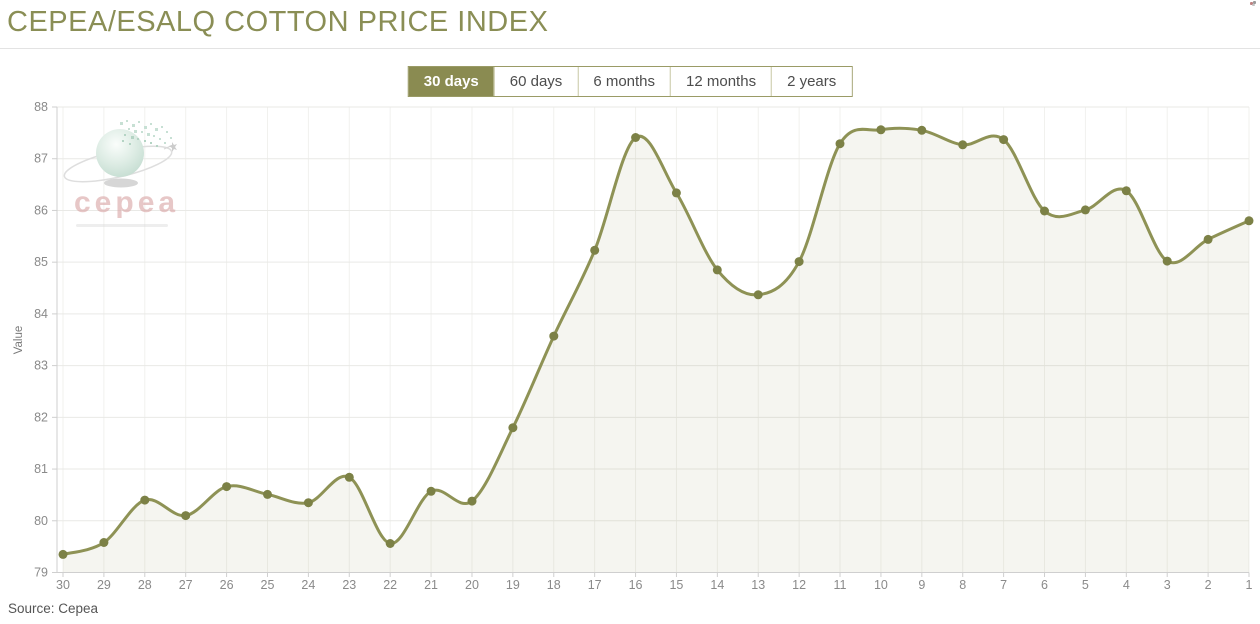 This screenshot has width=1260, height=624. Describe the element at coordinates (630, 48) in the screenshot. I see `header-divider` at that location.